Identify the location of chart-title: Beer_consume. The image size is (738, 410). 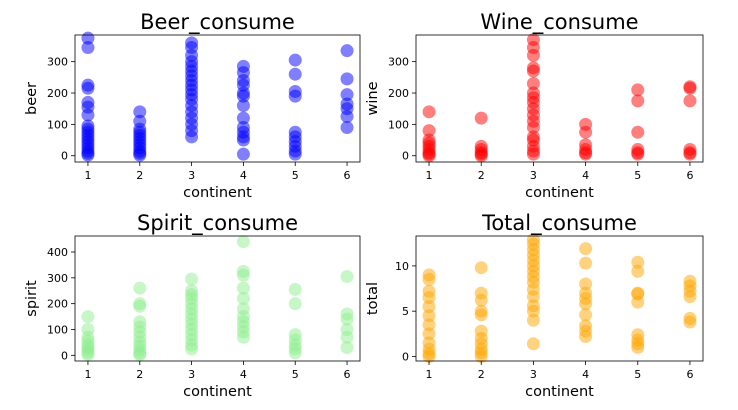
(217, 22).